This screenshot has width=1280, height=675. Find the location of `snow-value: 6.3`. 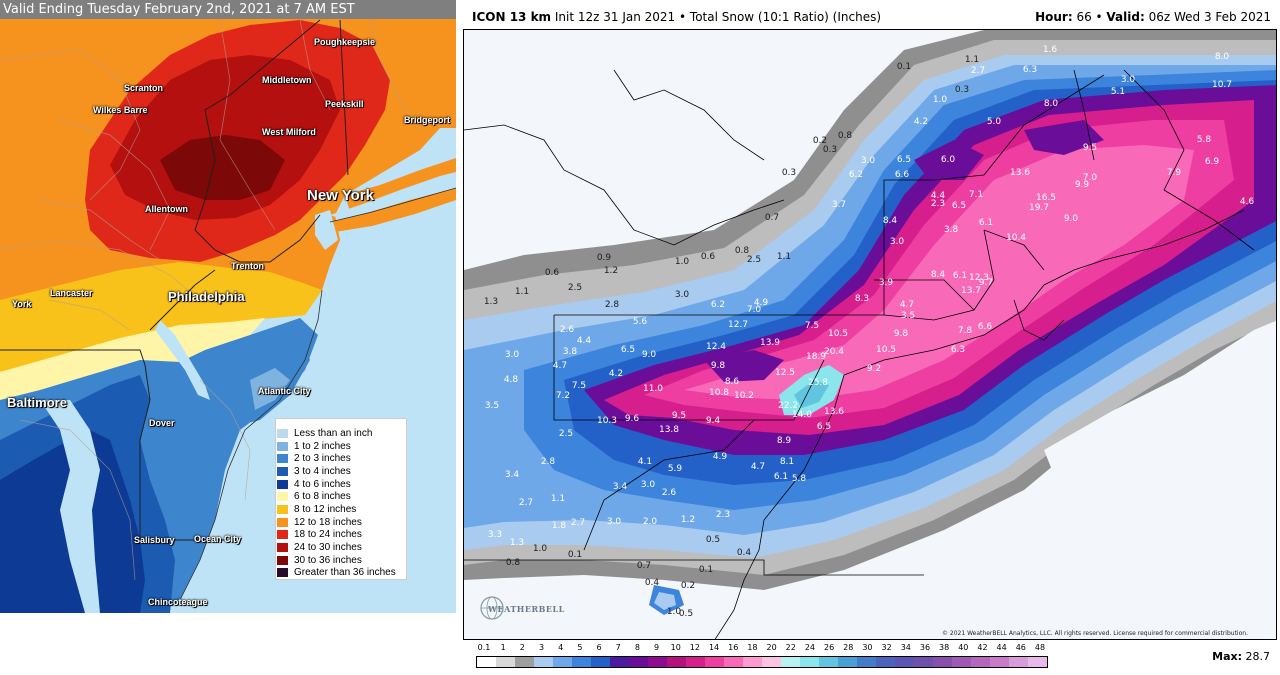

snow-value: 6.3 is located at coordinates (958, 350).